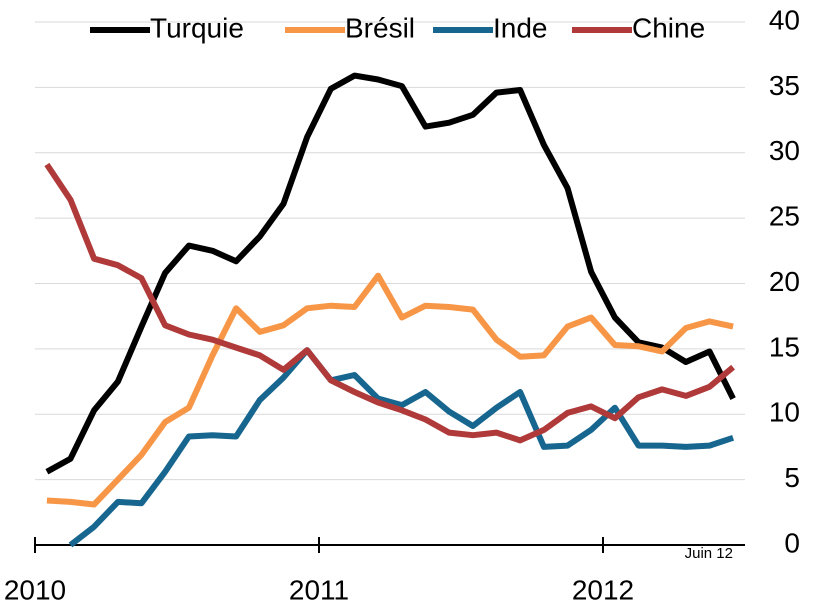 This screenshot has height=611, width=818. Describe the element at coordinates (319, 589) in the screenshot. I see `x-tick-label: 2011` at that location.